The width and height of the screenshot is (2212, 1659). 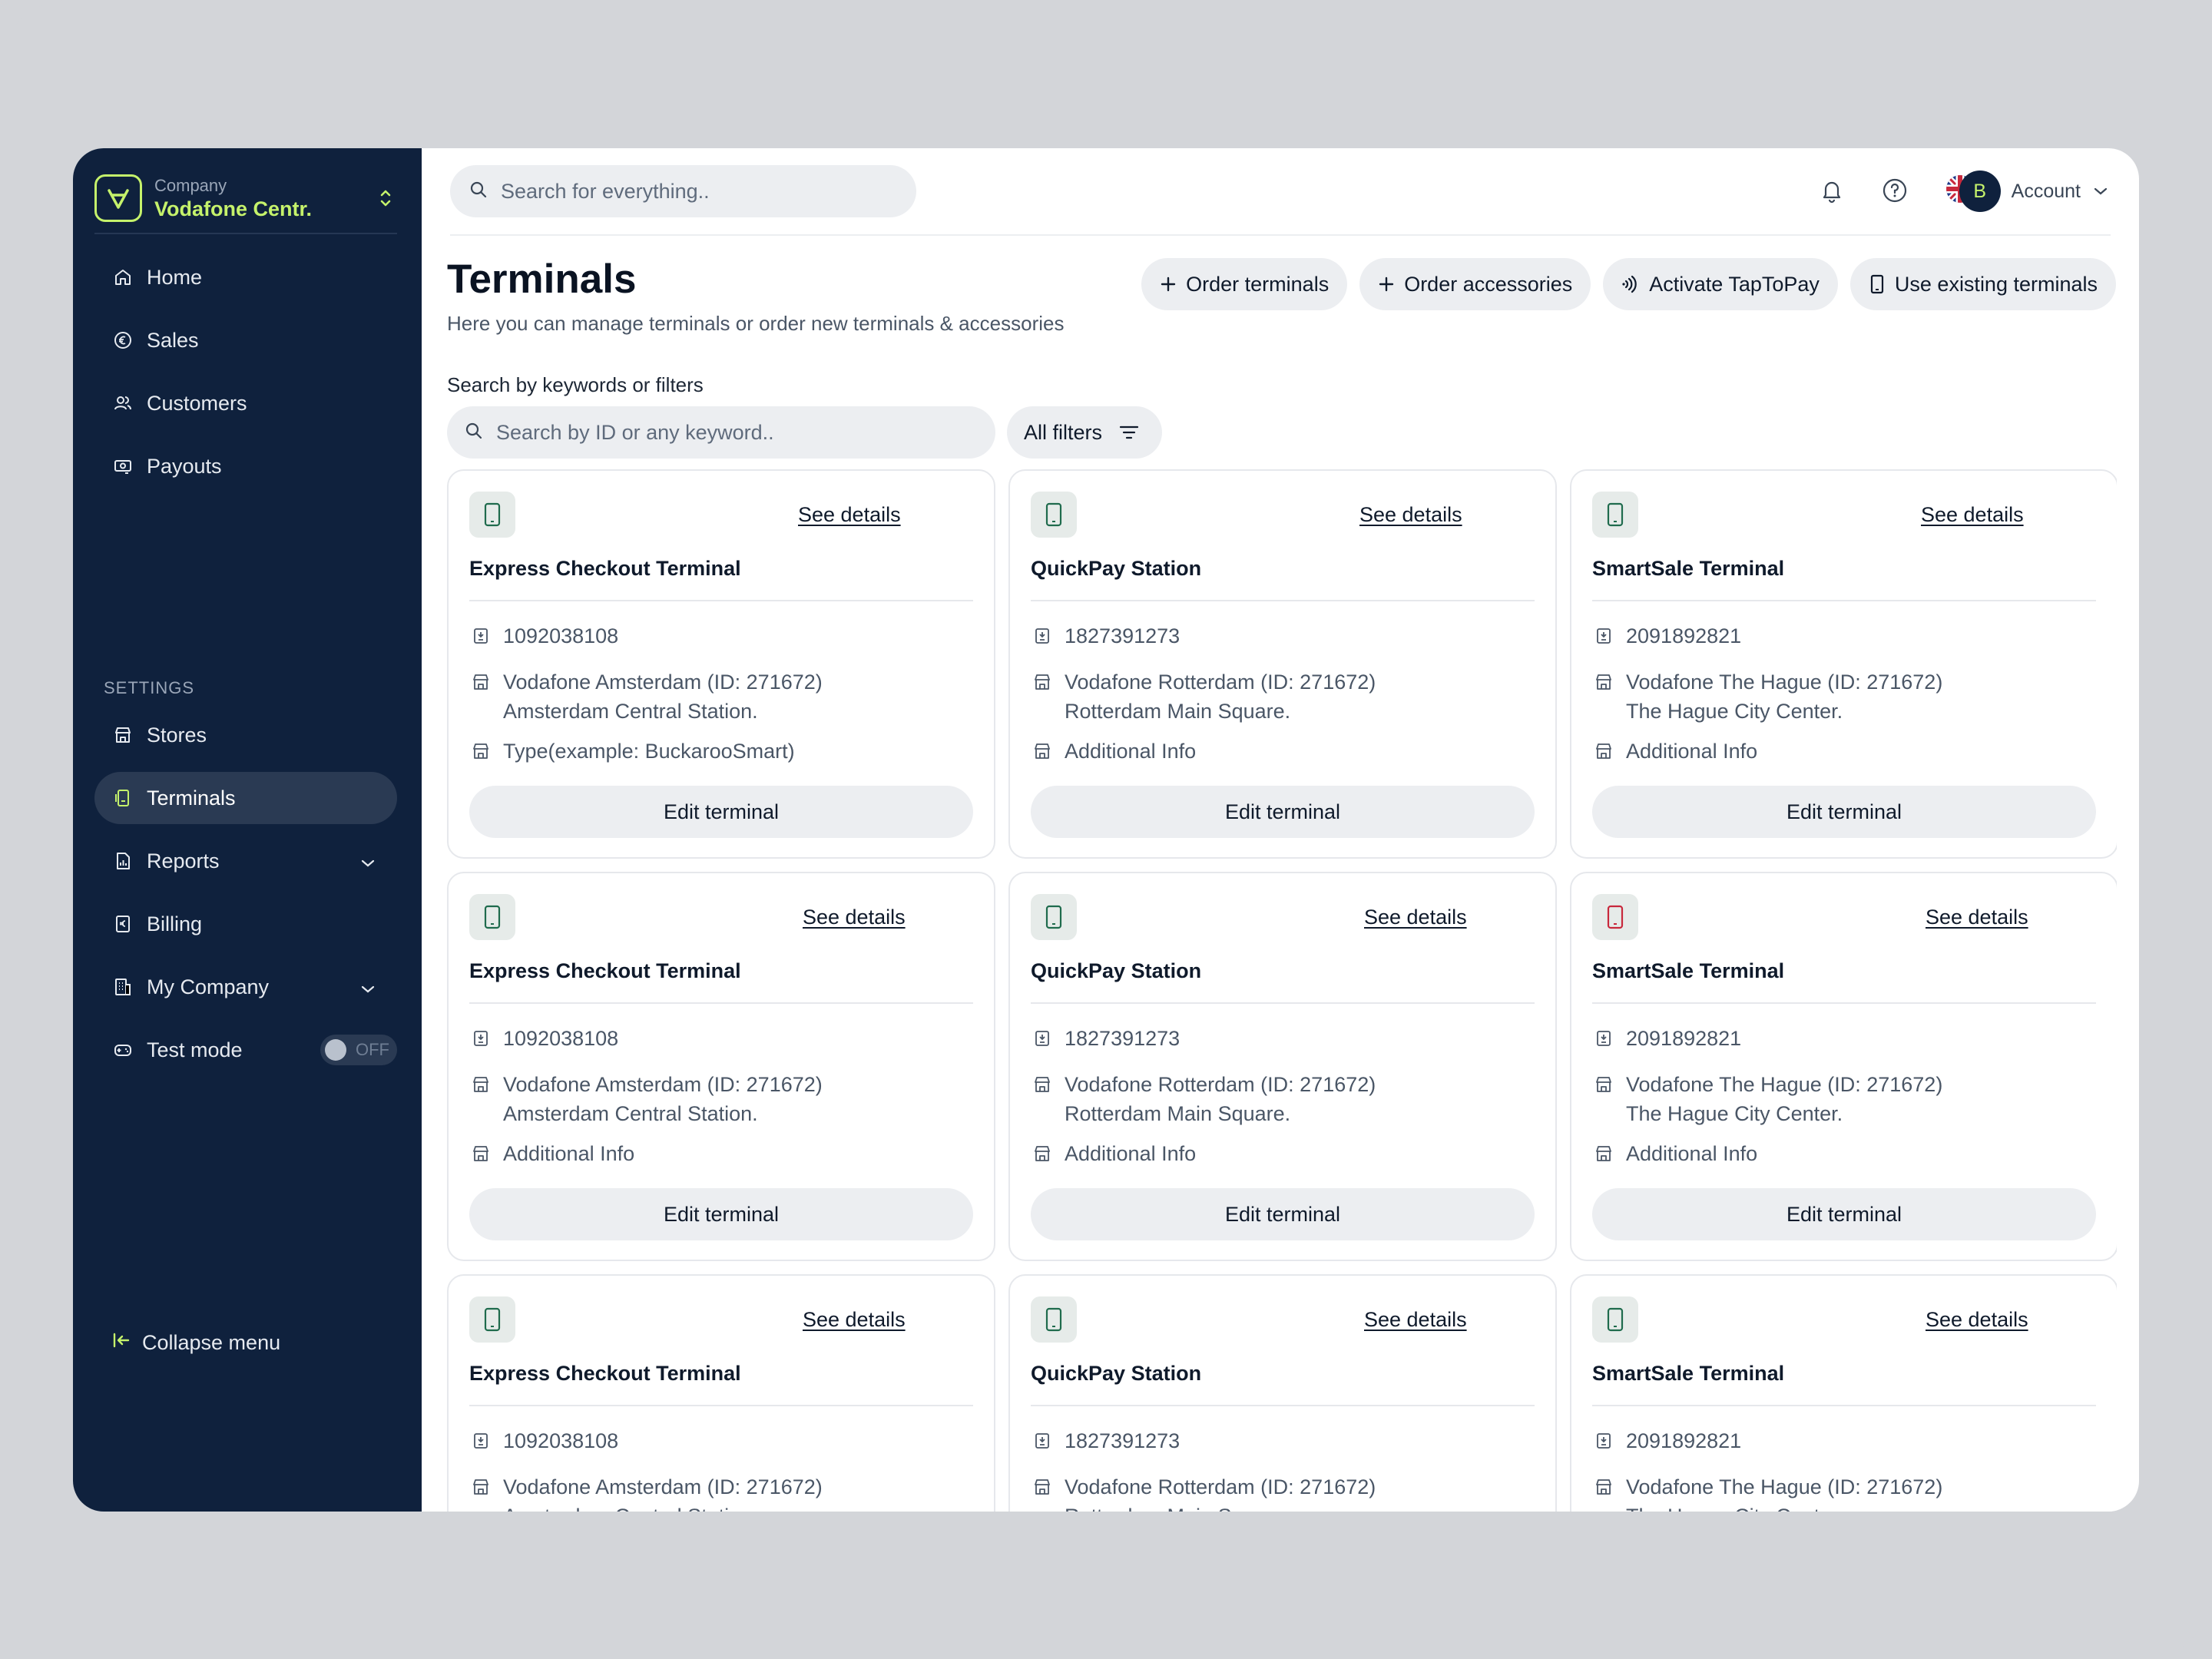 I want to click on help-icon, so click(x=1895, y=191).